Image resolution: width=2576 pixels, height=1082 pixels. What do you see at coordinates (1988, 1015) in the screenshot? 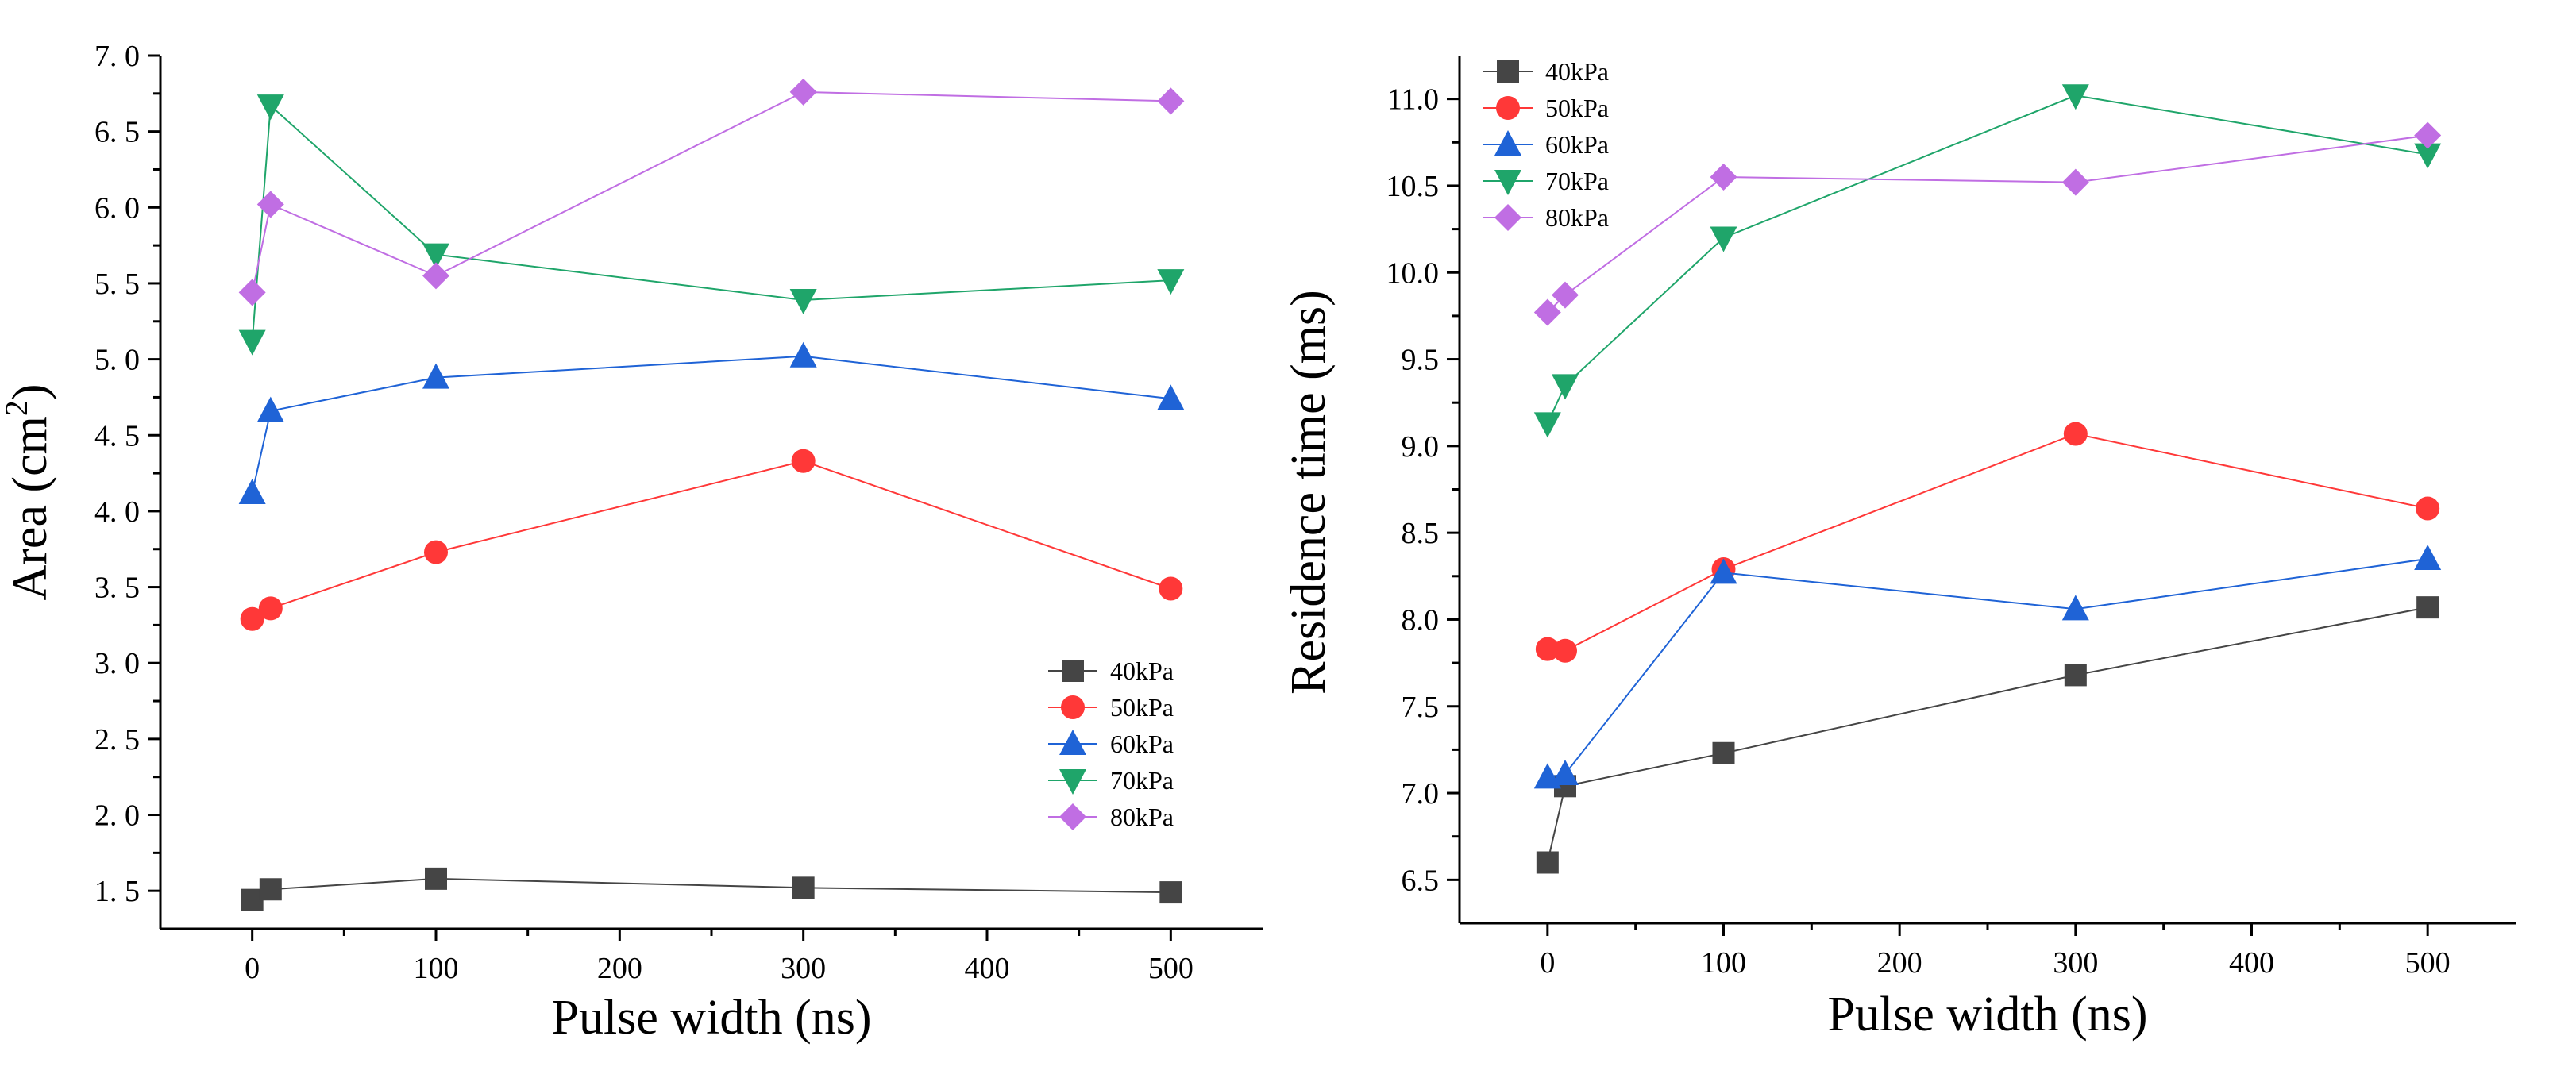
I see `x-axis-title: Pulse width (ns)` at bounding box center [1988, 1015].